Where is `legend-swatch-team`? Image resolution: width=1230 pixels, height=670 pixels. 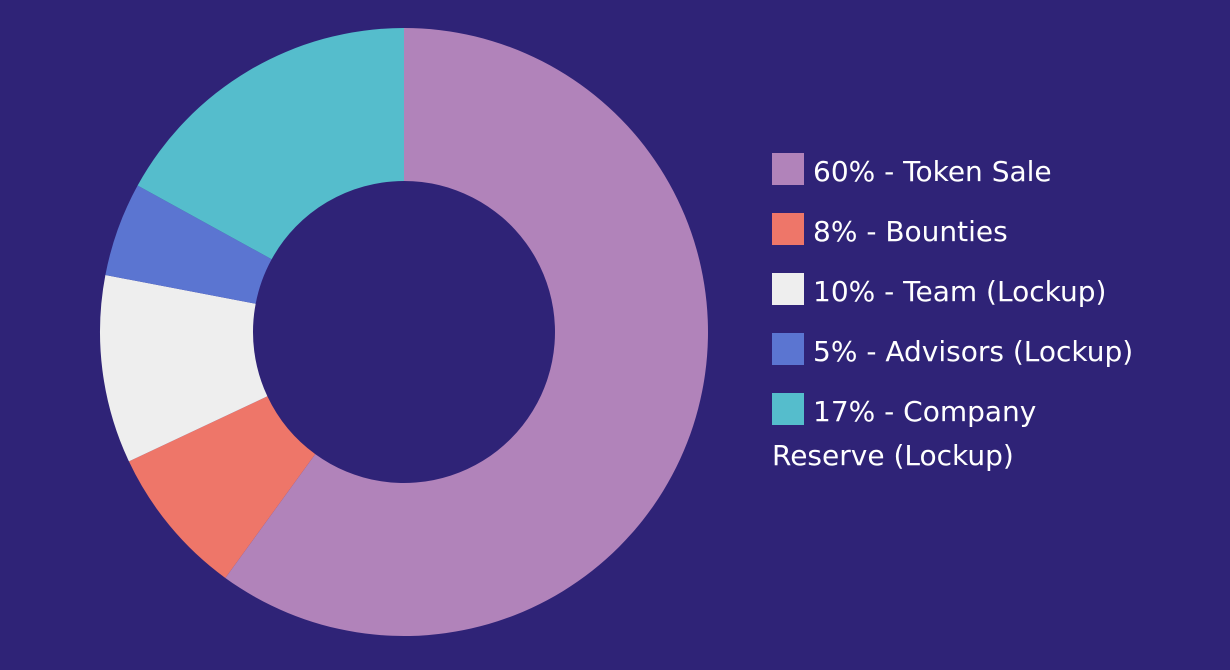 legend-swatch-team is located at coordinates (788, 289).